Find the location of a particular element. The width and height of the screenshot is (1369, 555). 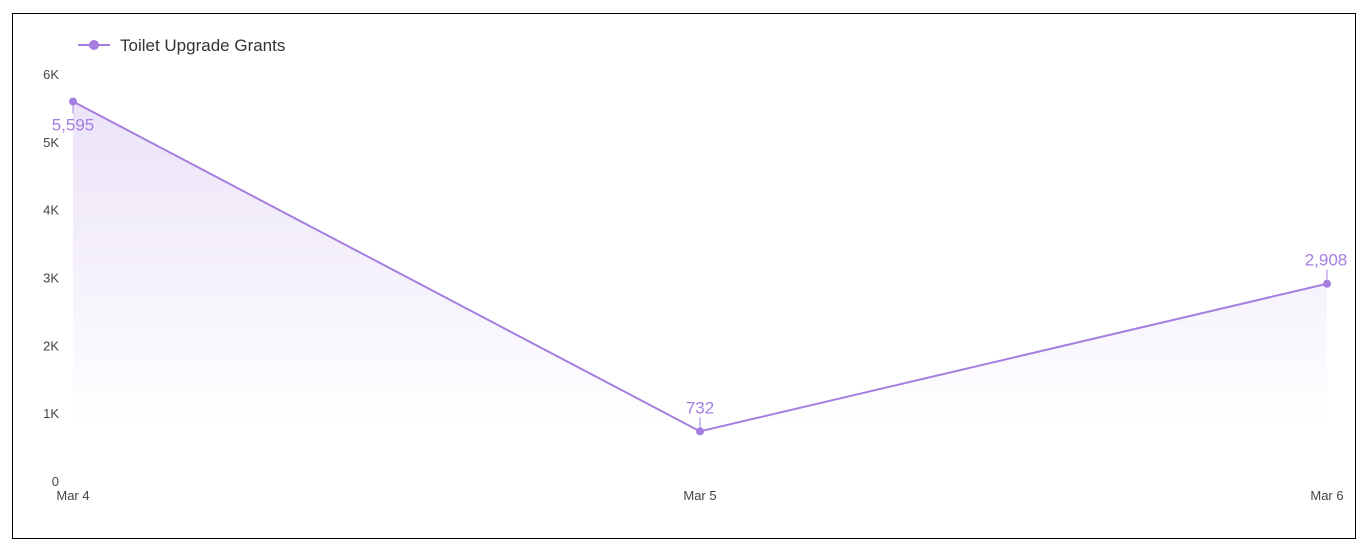

y-tick-label: 5K is located at coordinates (51, 142).